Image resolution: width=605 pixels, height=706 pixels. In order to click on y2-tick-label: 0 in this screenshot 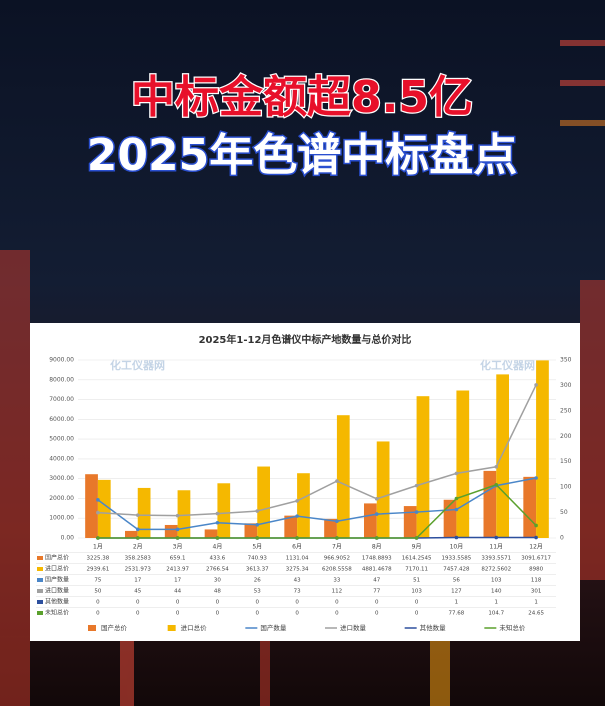, I will do `click(562, 538)`.